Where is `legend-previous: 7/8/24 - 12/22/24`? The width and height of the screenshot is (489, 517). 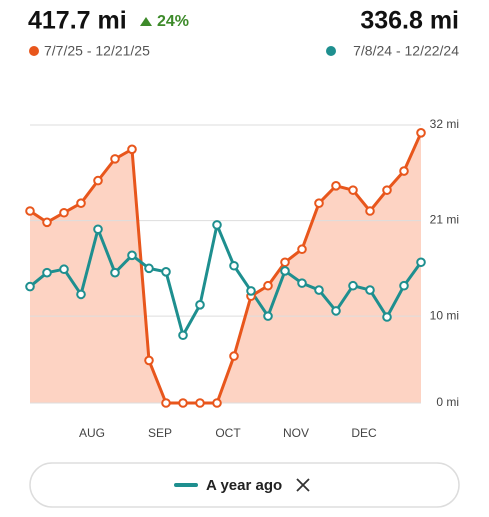 legend-previous: 7/8/24 - 12/22/24 is located at coordinates (406, 51).